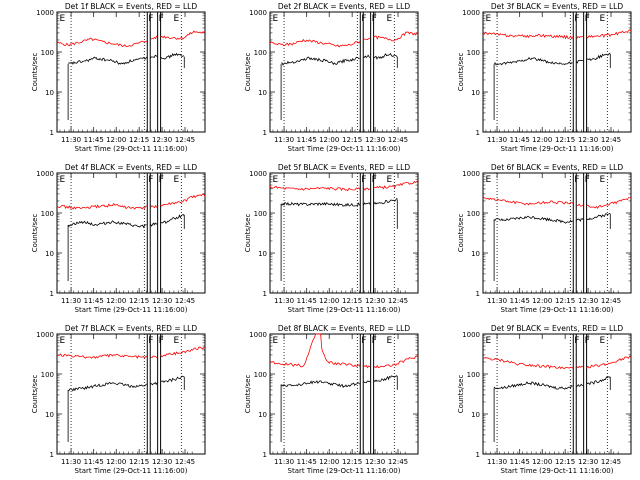  I want to click on panel-title: Det 9f BLACK = Events, RED = LLD, so click(557, 328).